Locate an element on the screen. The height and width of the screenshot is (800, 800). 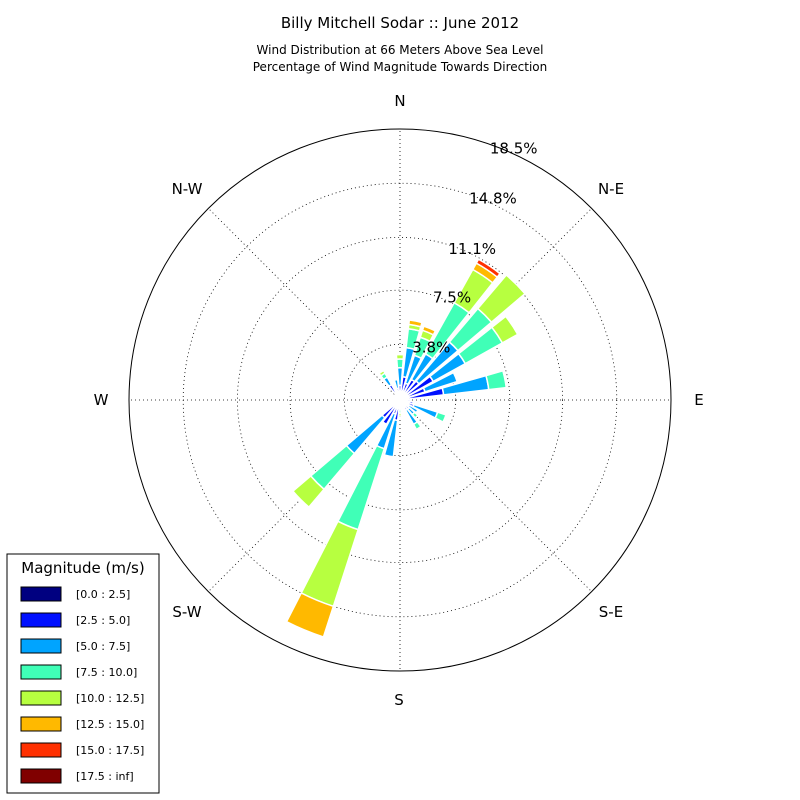
direction-label: S is located at coordinates (399, 700).